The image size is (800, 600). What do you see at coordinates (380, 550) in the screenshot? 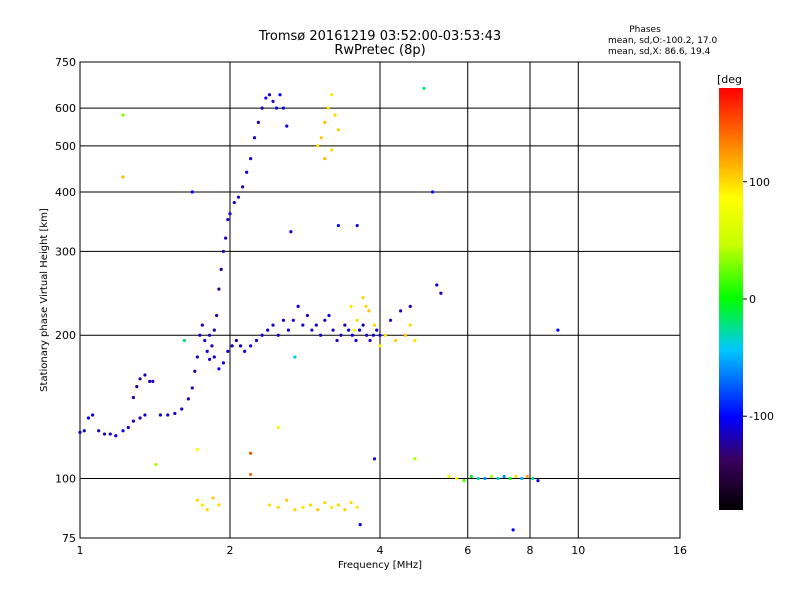
I see `x-tick-label: 4` at bounding box center [380, 550].